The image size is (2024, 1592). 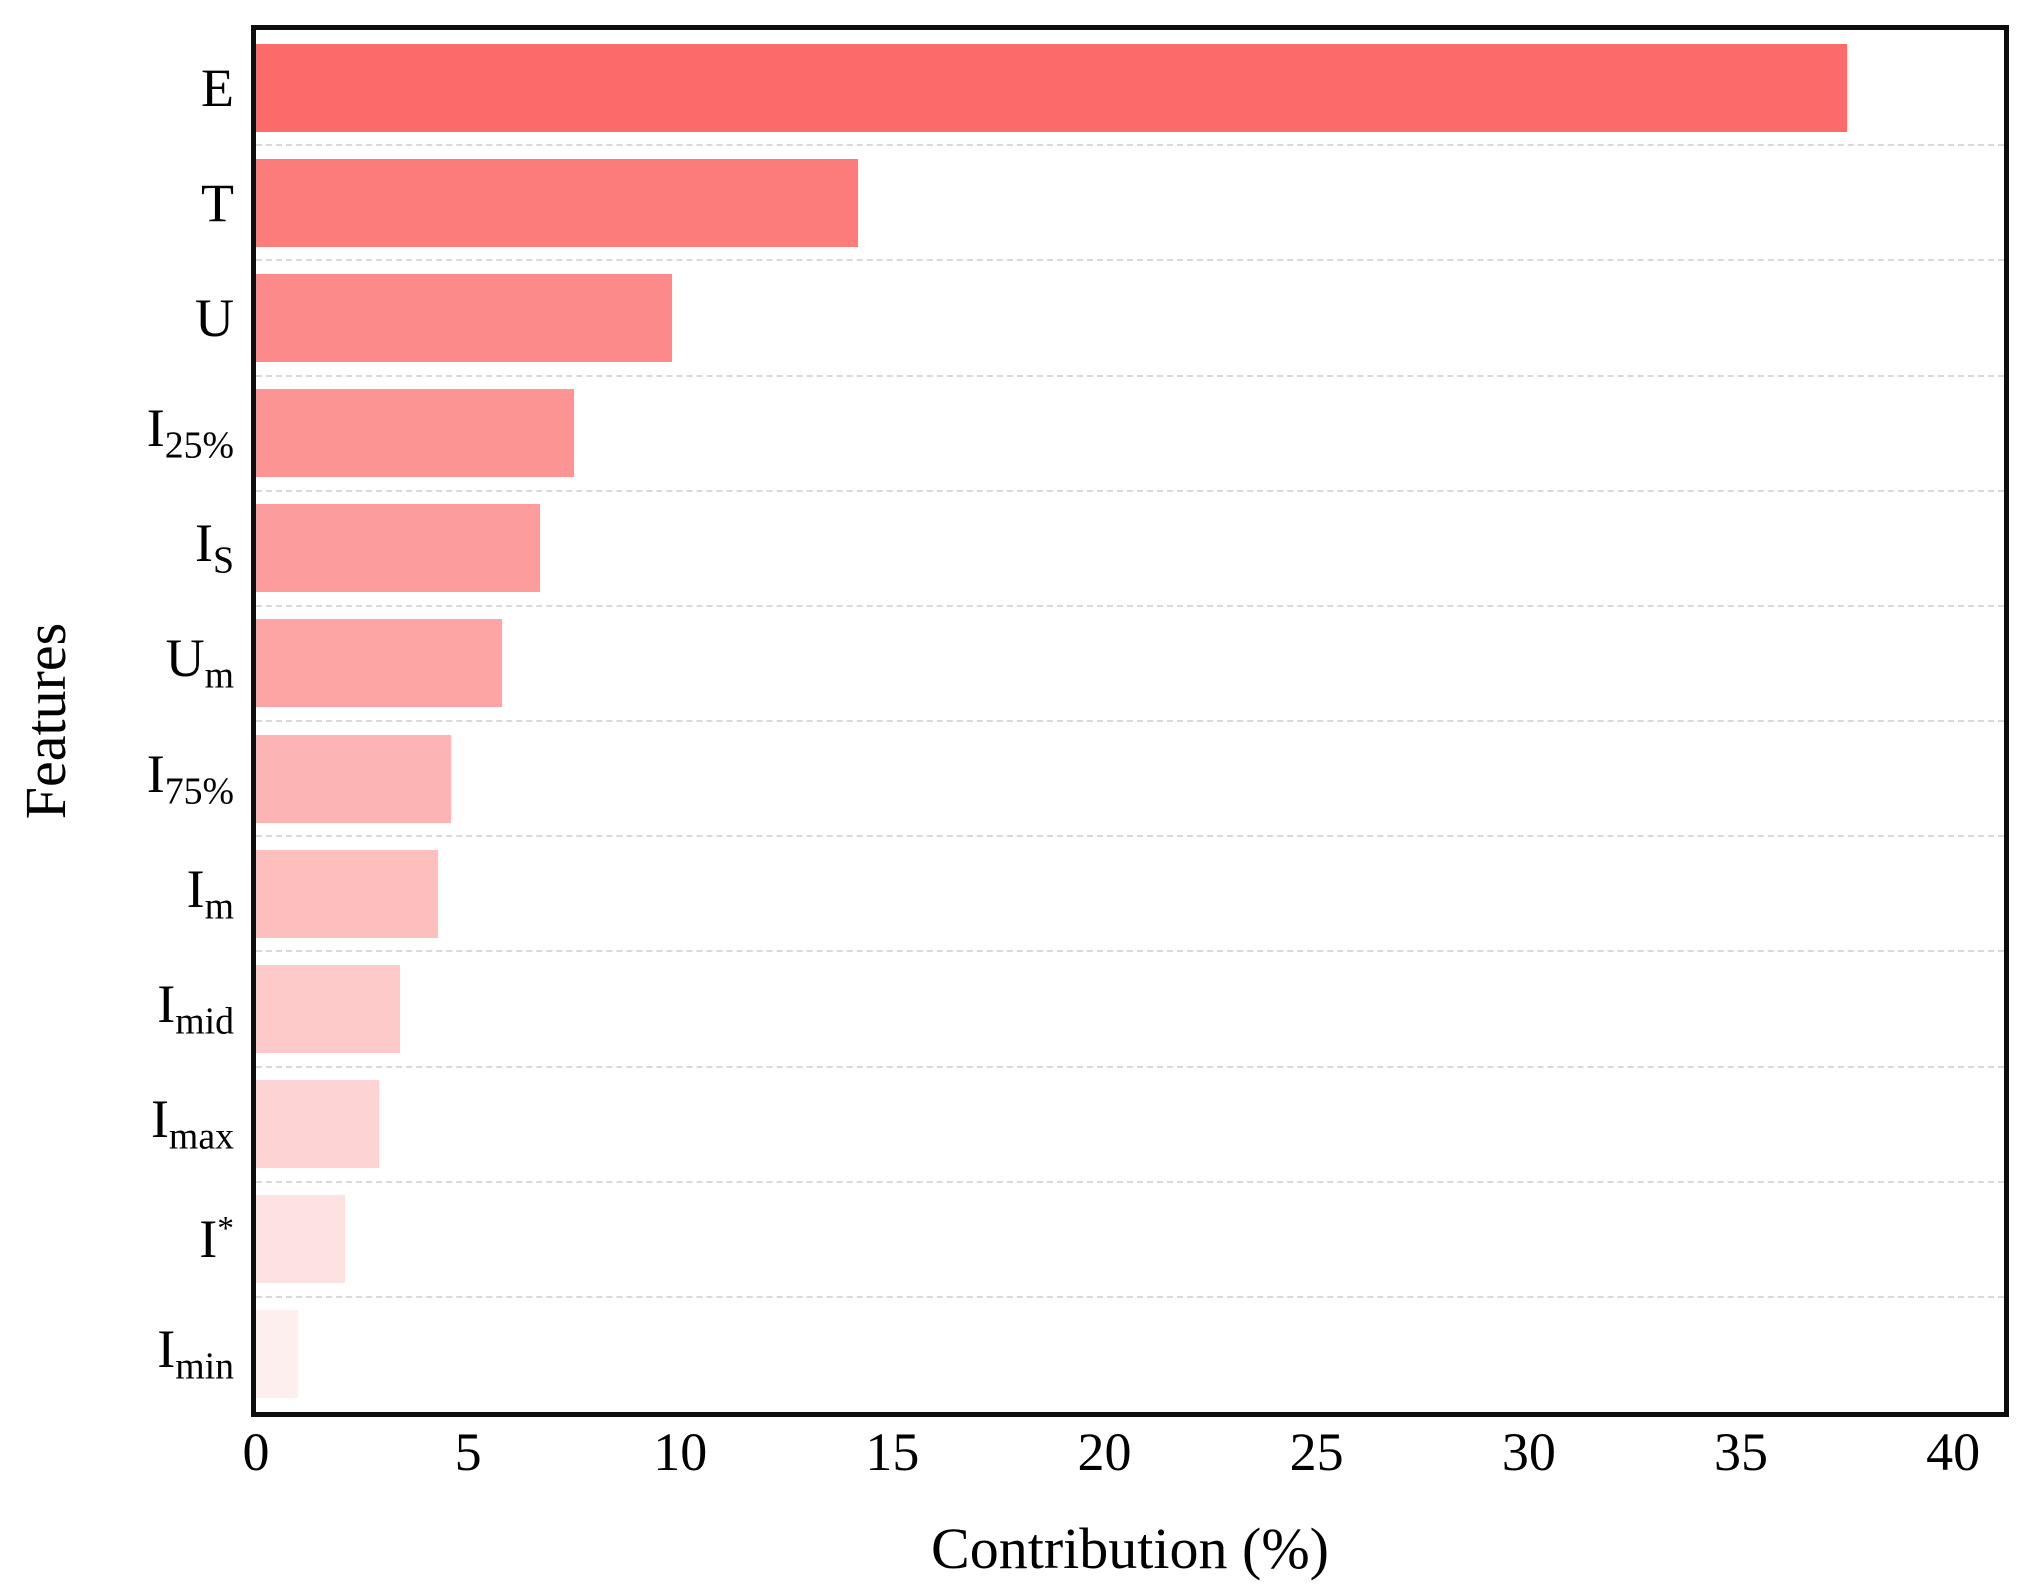 I want to click on bar-i75%, so click(x=354, y=778).